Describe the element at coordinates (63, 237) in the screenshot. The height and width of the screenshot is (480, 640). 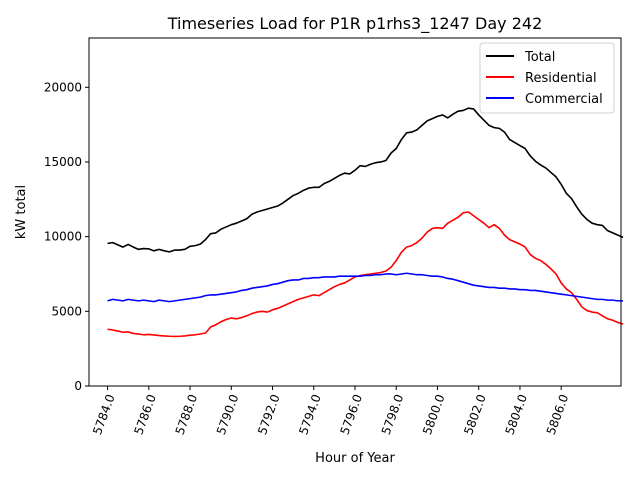
I see `y-tick-label: 10000` at that location.